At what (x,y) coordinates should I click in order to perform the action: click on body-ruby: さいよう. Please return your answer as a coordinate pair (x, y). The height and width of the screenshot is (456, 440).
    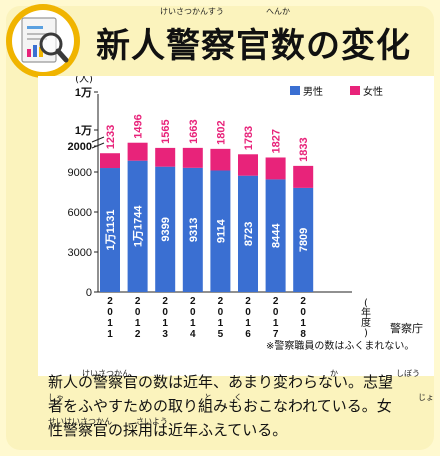
    Looking at the image, I should click on (152, 421).